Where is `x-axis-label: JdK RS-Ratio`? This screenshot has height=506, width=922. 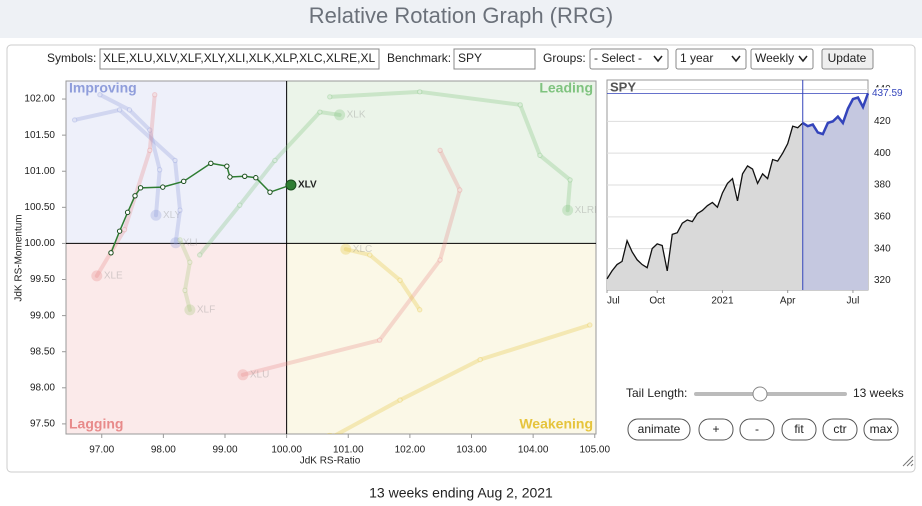
x-axis-label: JdK RS-Ratio is located at coordinates (330, 461).